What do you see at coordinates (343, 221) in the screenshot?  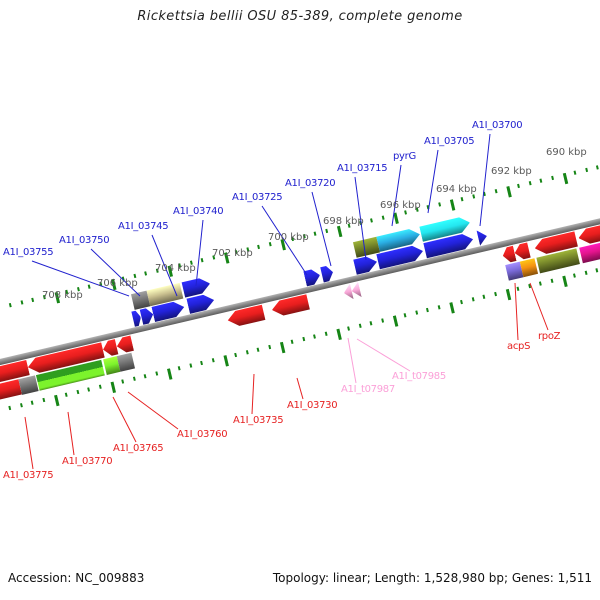 I see `scale-label: 698 kbp` at bounding box center [343, 221].